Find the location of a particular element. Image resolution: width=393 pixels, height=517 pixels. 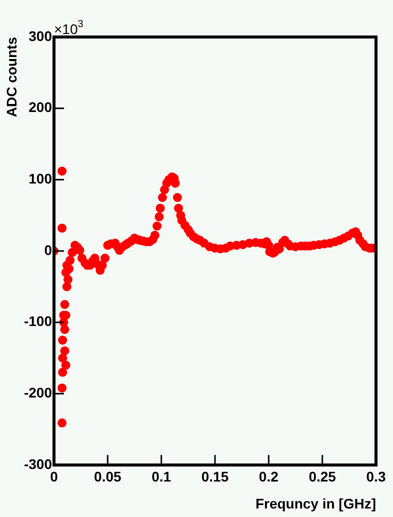

x-tick-label: 0.25 is located at coordinates (322, 476).